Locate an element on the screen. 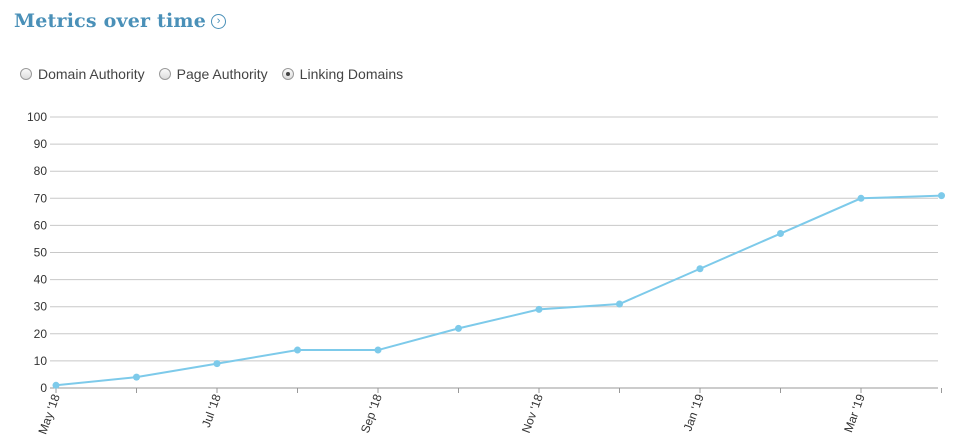 This screenshot has height=447, width=961. y-tick-label: 30 is located at coordinates (41, 307).